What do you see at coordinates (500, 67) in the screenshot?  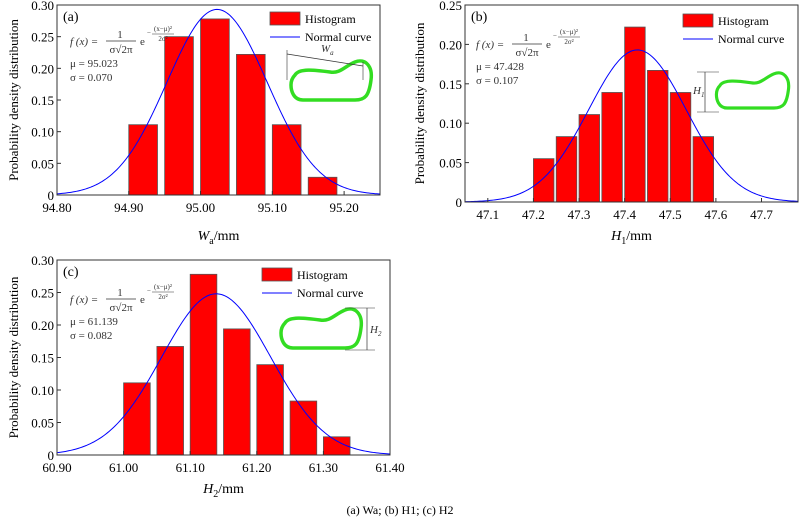 I see `mu-value: μ = 47.428` at bounding box center [500, 67].